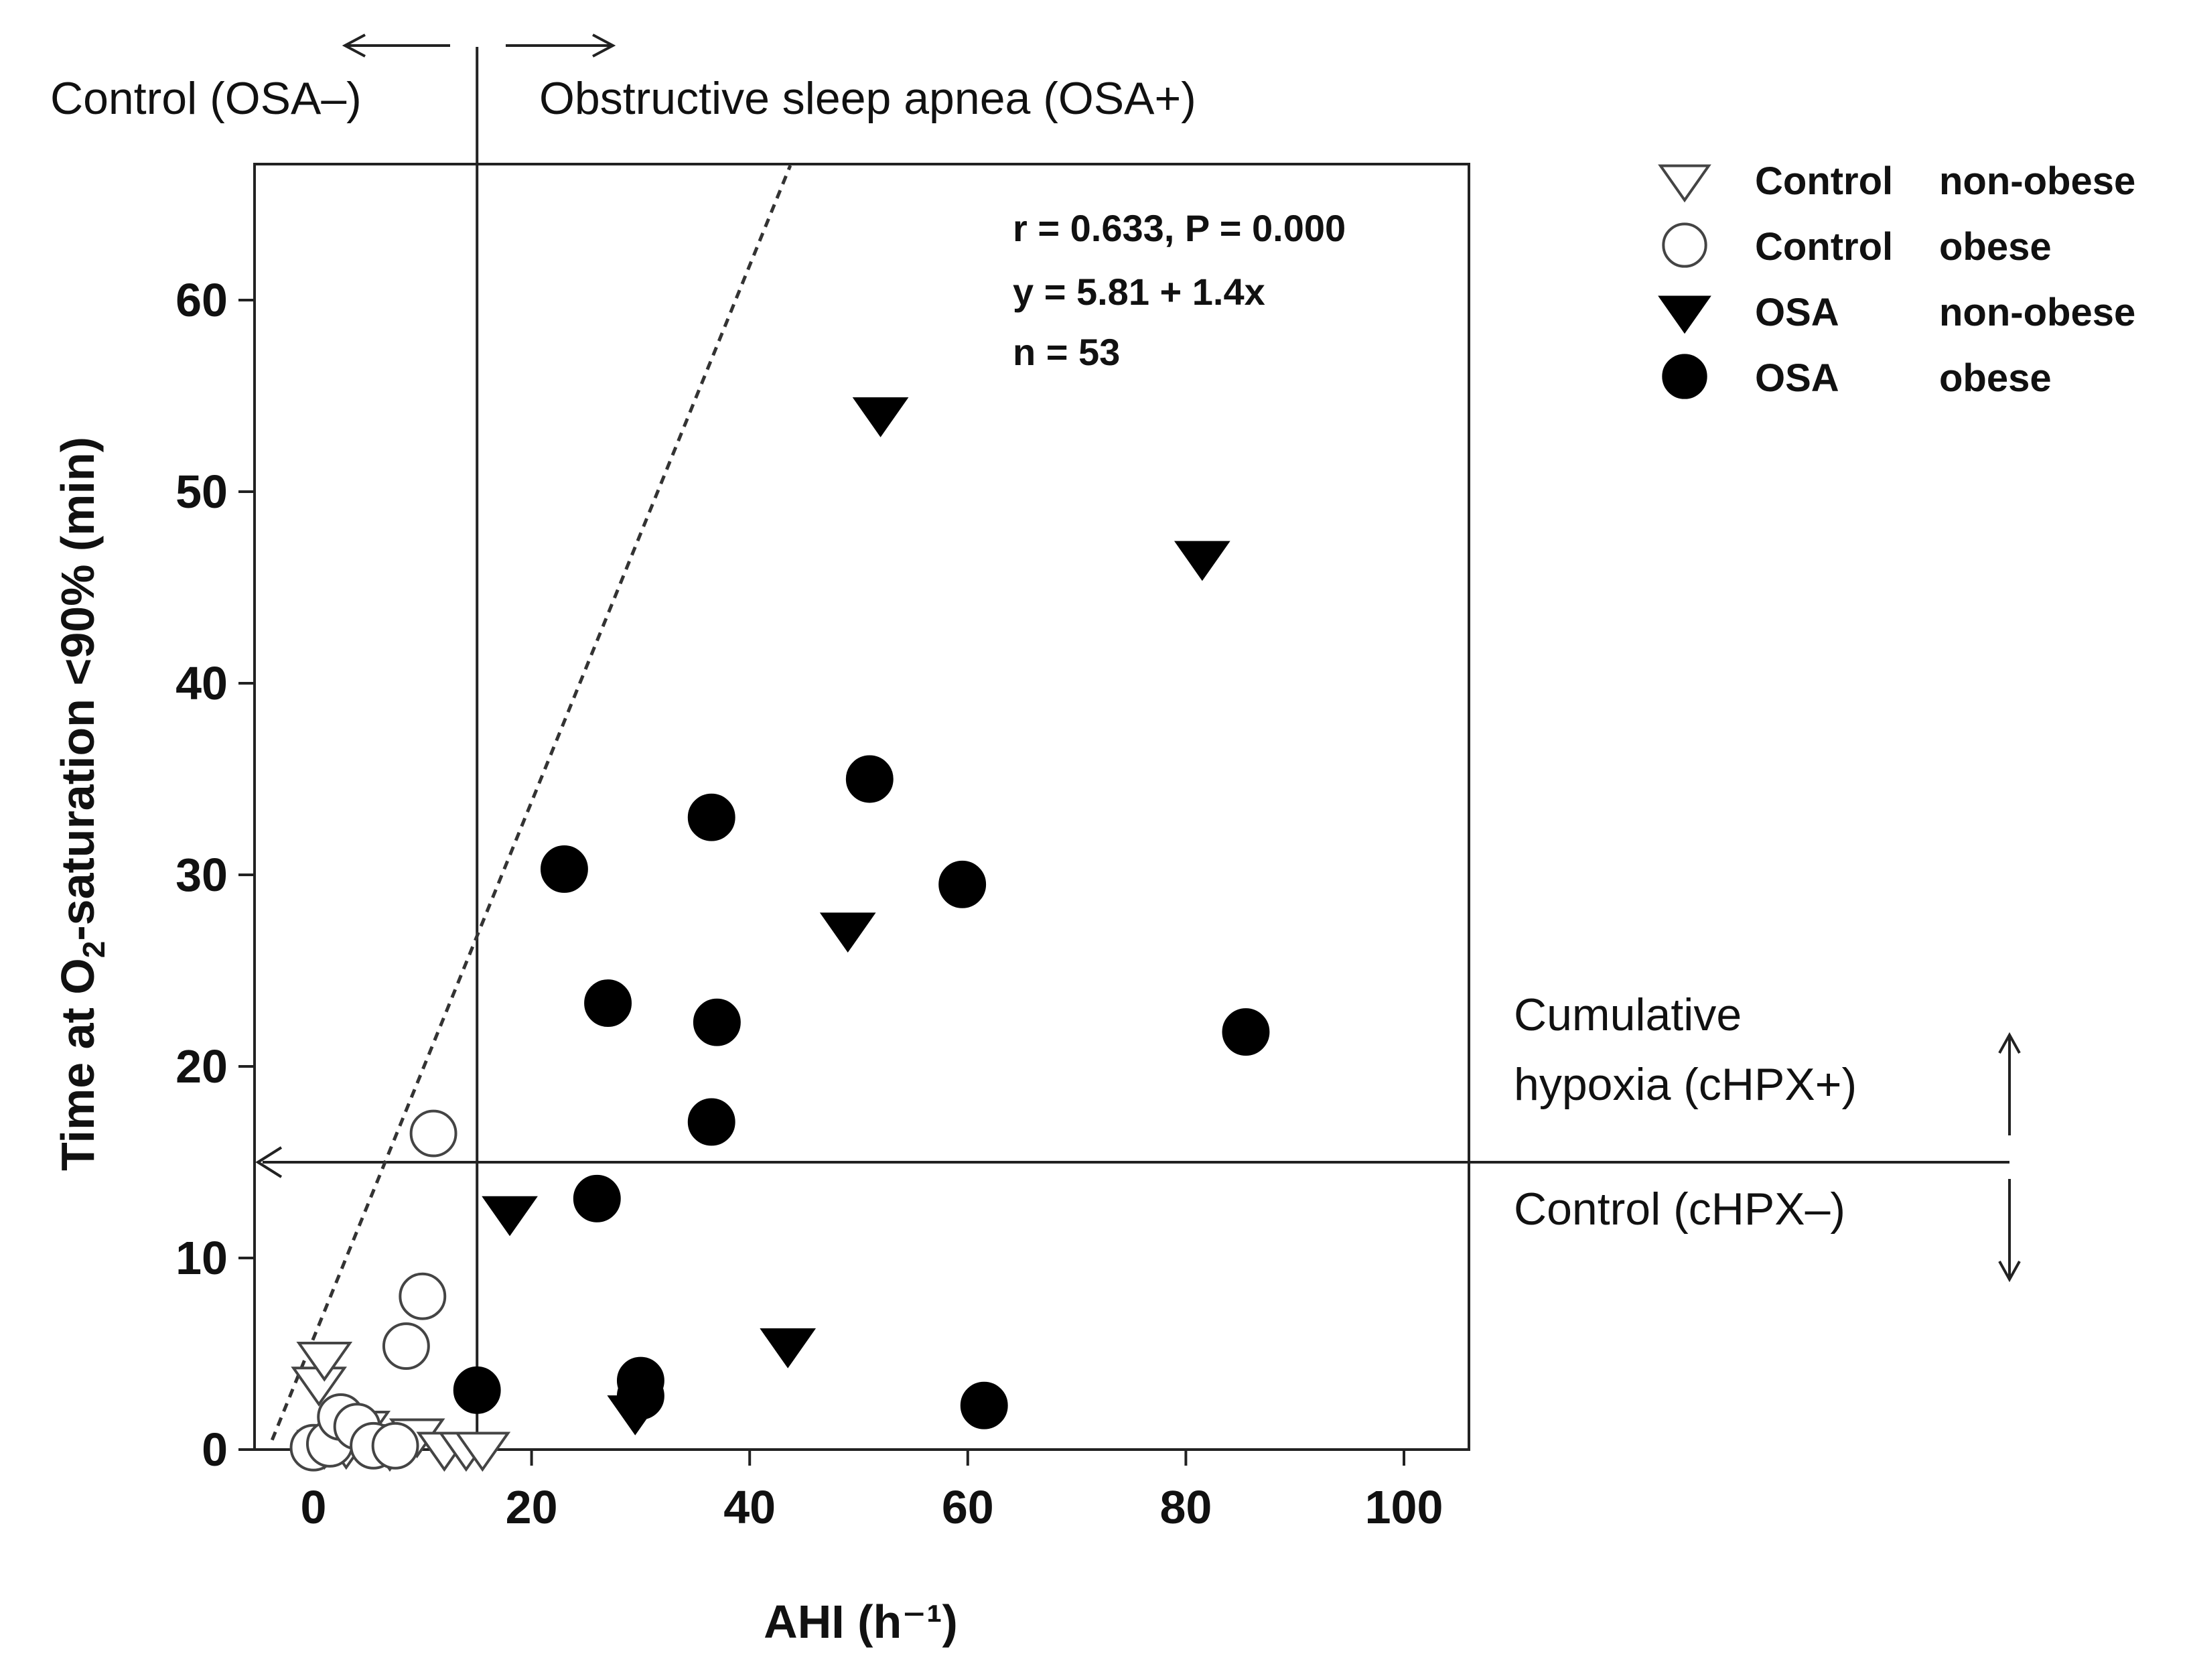 This screenshot has height=1680, width=2189. I want to click on region-label-upper-2: hypoxia (cHPX+), so click(1686, 1084).